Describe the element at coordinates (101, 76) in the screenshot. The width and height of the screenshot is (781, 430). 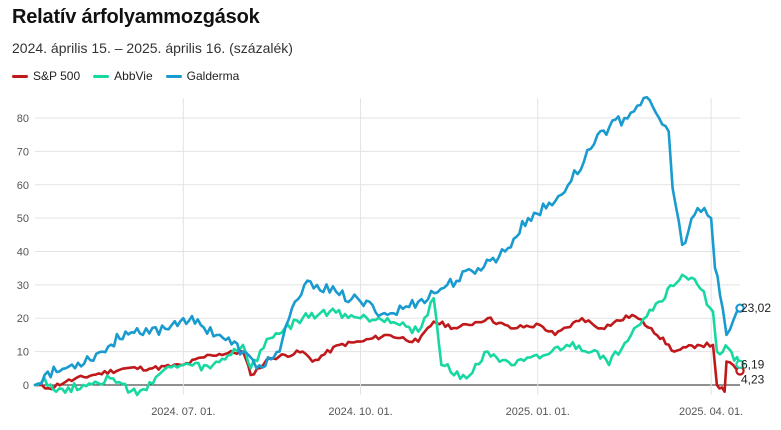
I see `legend-swatch-abbvie` at that location.